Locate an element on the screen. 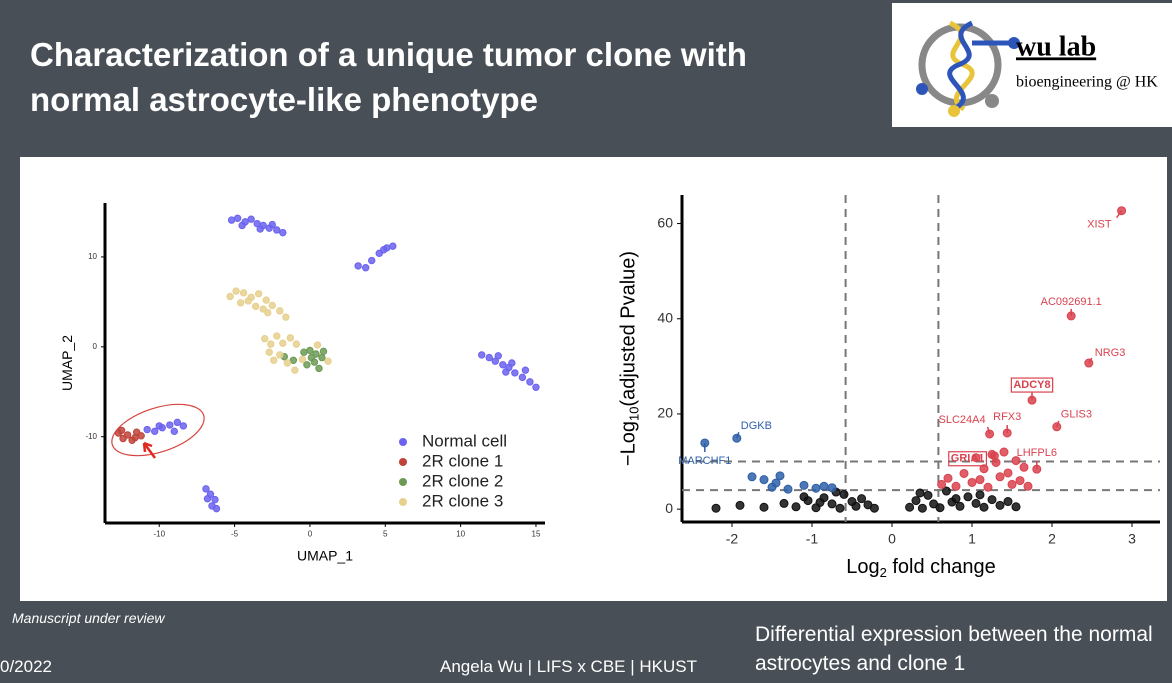 The height and width of the screenshot is (683, 1172). logo-tagline: bioengineering @ HK is located at coordinates (1087, 82).